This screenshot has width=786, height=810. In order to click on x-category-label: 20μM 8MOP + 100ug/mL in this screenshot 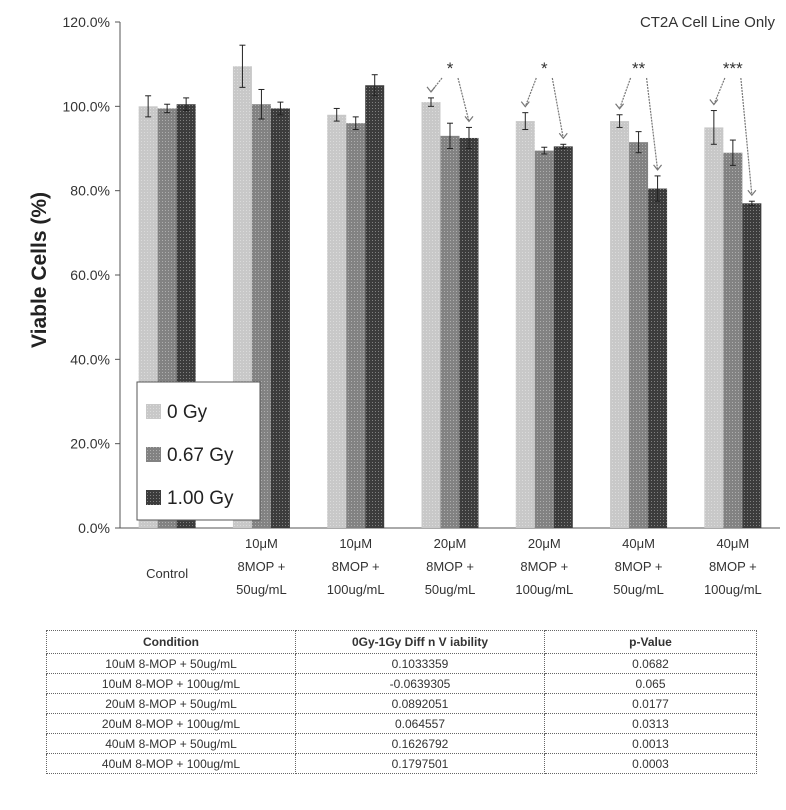, I will do `click(544, 566)`.